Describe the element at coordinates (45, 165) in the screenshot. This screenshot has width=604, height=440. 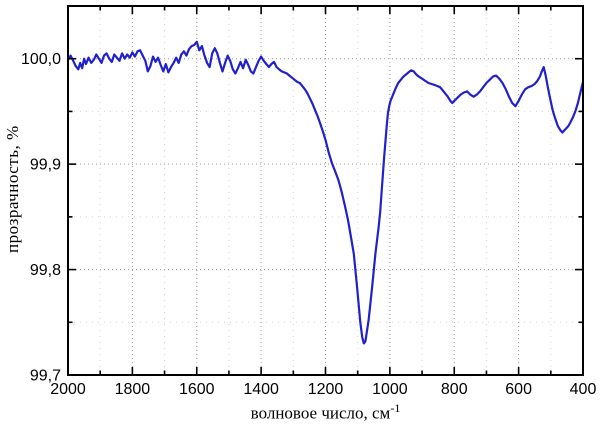
I see `y-tick-label-99,9: 99,9` at that location.